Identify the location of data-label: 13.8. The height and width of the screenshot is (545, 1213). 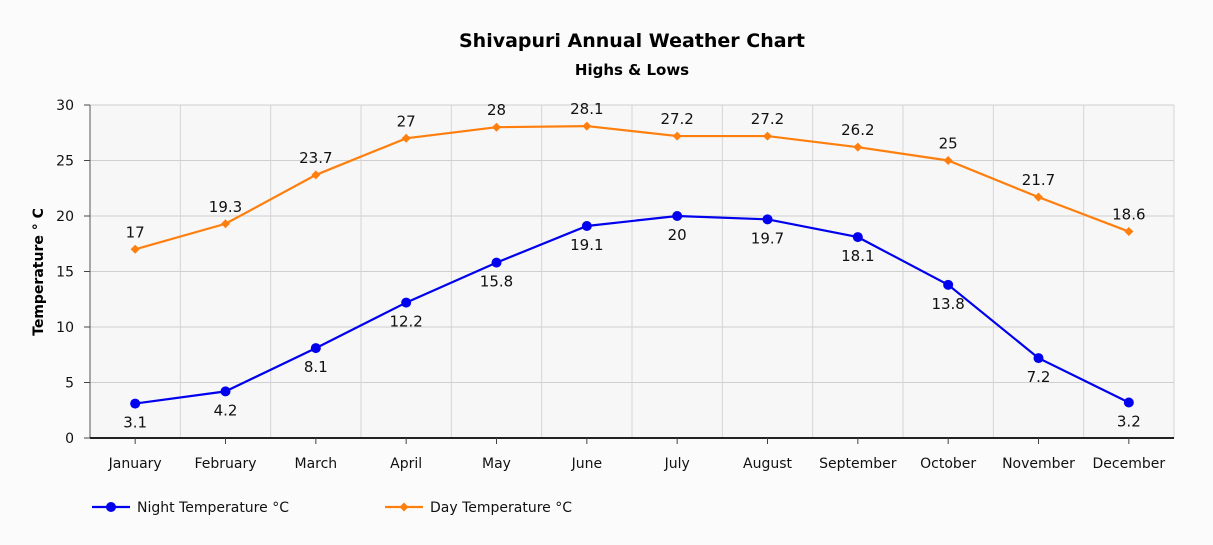
(947, 304).